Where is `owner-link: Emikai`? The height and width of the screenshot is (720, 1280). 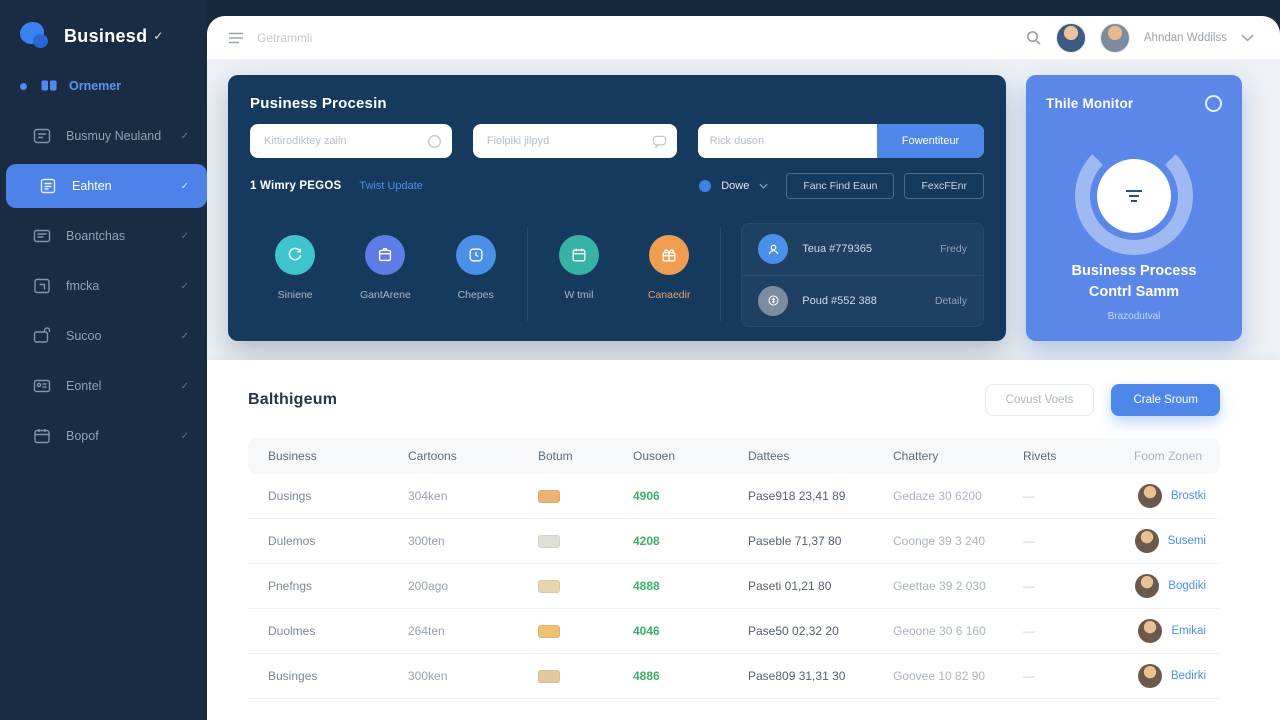 owner-link: Emikai is located at coordinates (1188, 631).